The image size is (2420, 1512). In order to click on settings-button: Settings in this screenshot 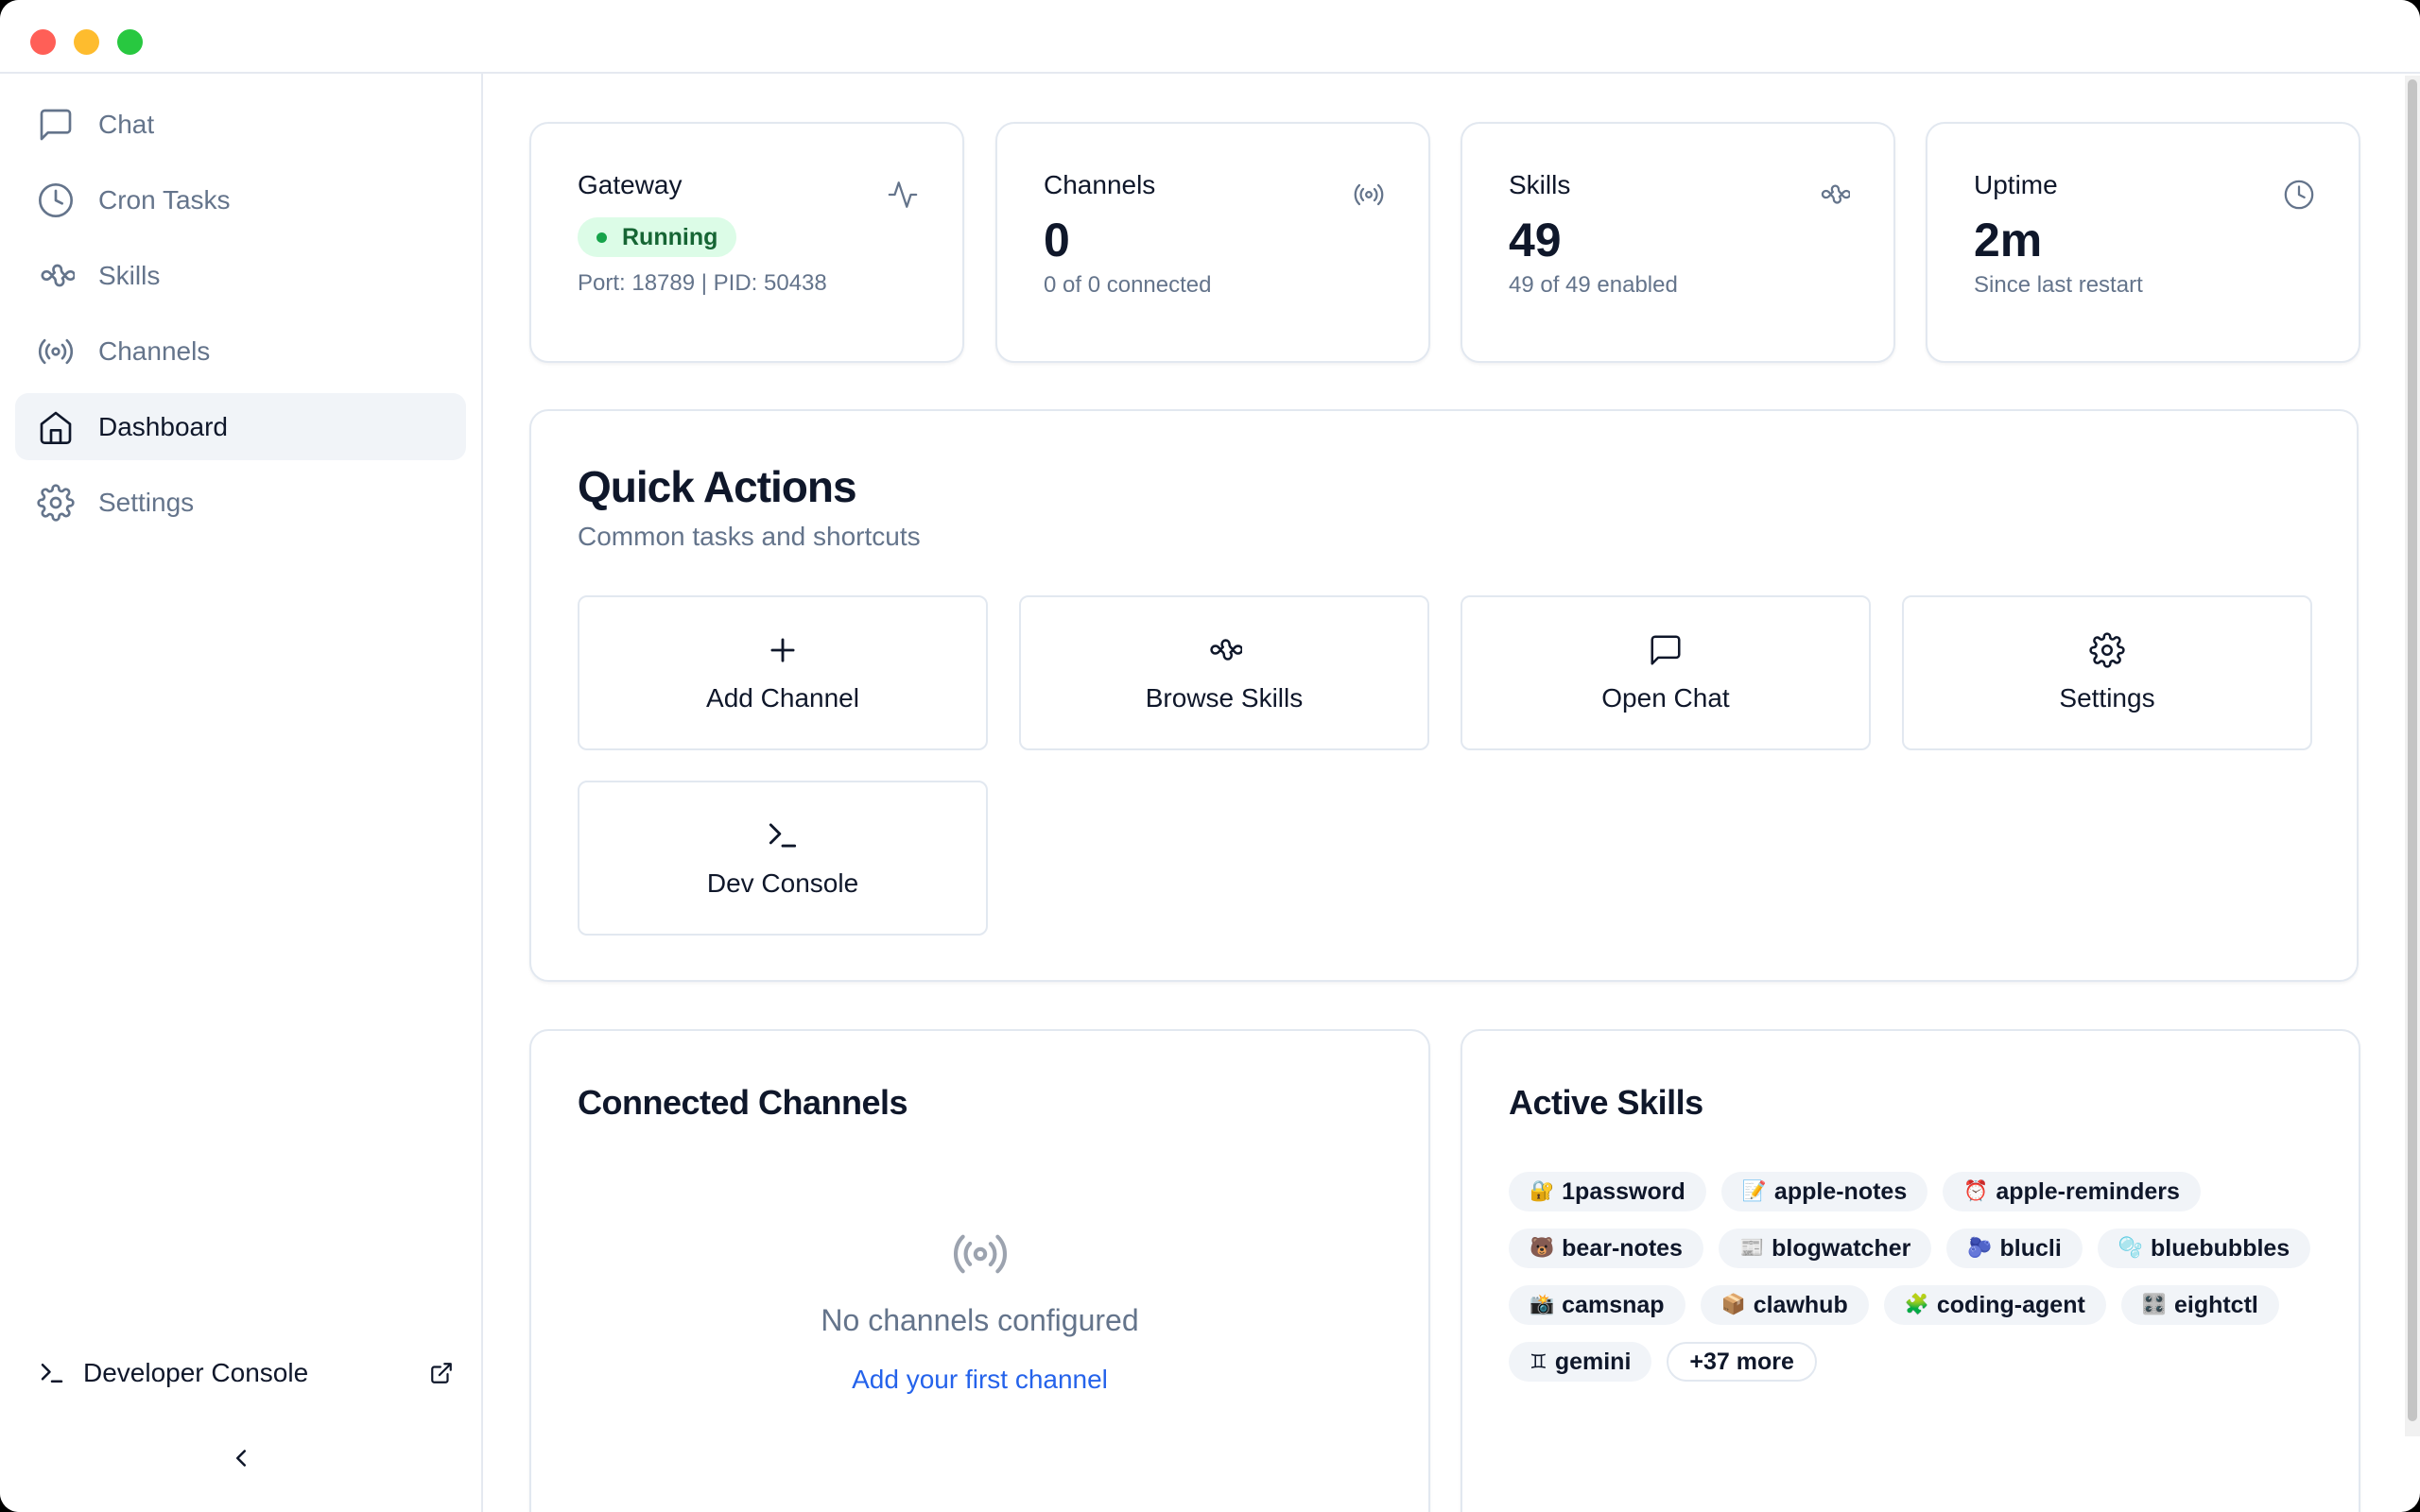, I will do `click(2107, 672)`.